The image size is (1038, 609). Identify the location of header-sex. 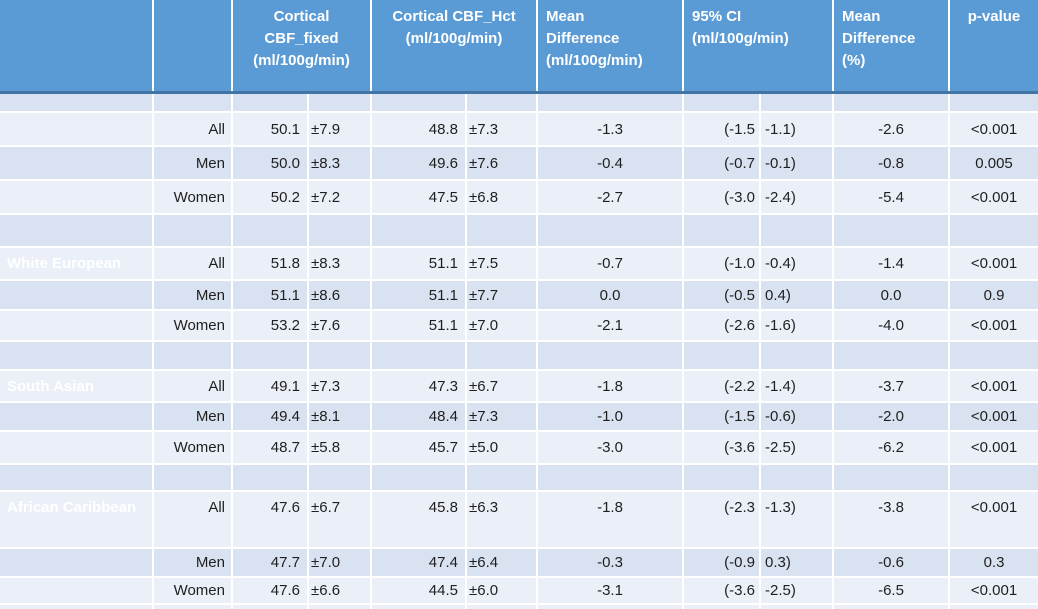
(192, 46).